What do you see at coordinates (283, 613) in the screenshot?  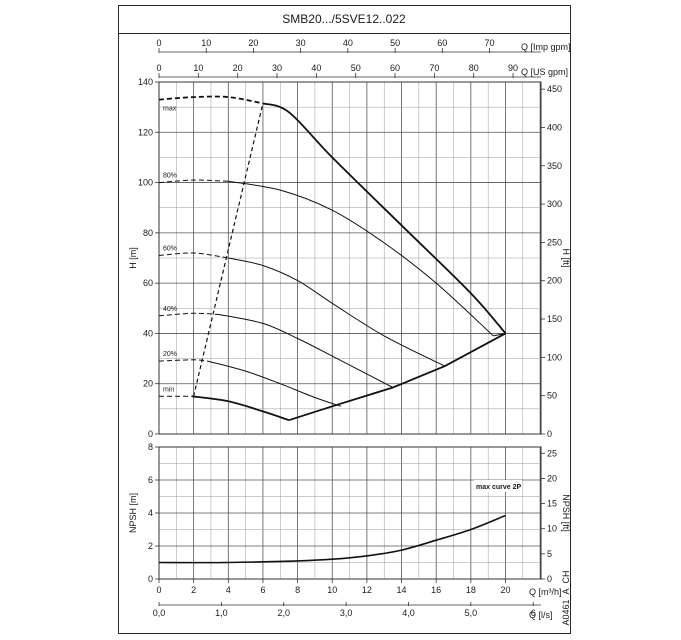 I see `ls-tick-label: 2,0` at bounding box center [283, 613].